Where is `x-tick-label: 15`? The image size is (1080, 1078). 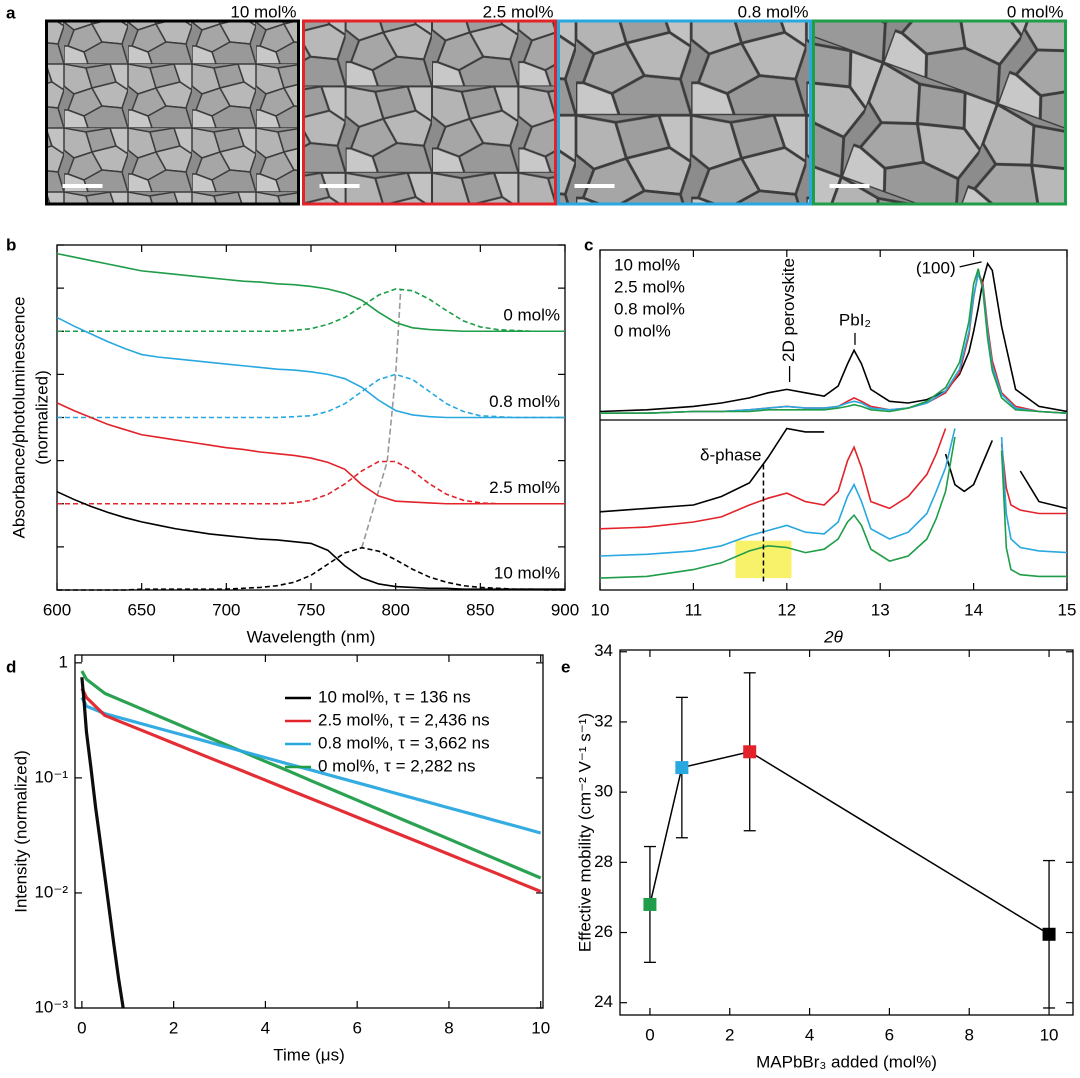 x-tick-label: 15 is located at coordinates (1067, 609).